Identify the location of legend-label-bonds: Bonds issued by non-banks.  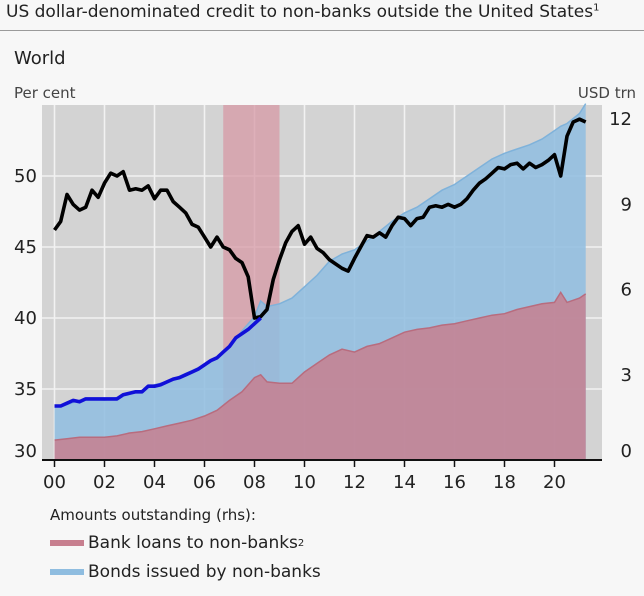
(204, 572).